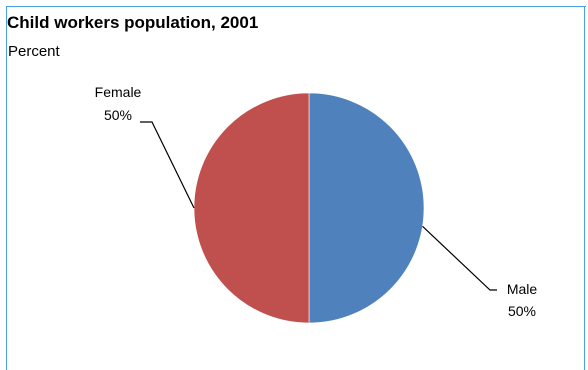 The image size is (588, 370). Describe the element at coordinates (584, 188) in the screenshot. I see `frame-border-right` at that location.